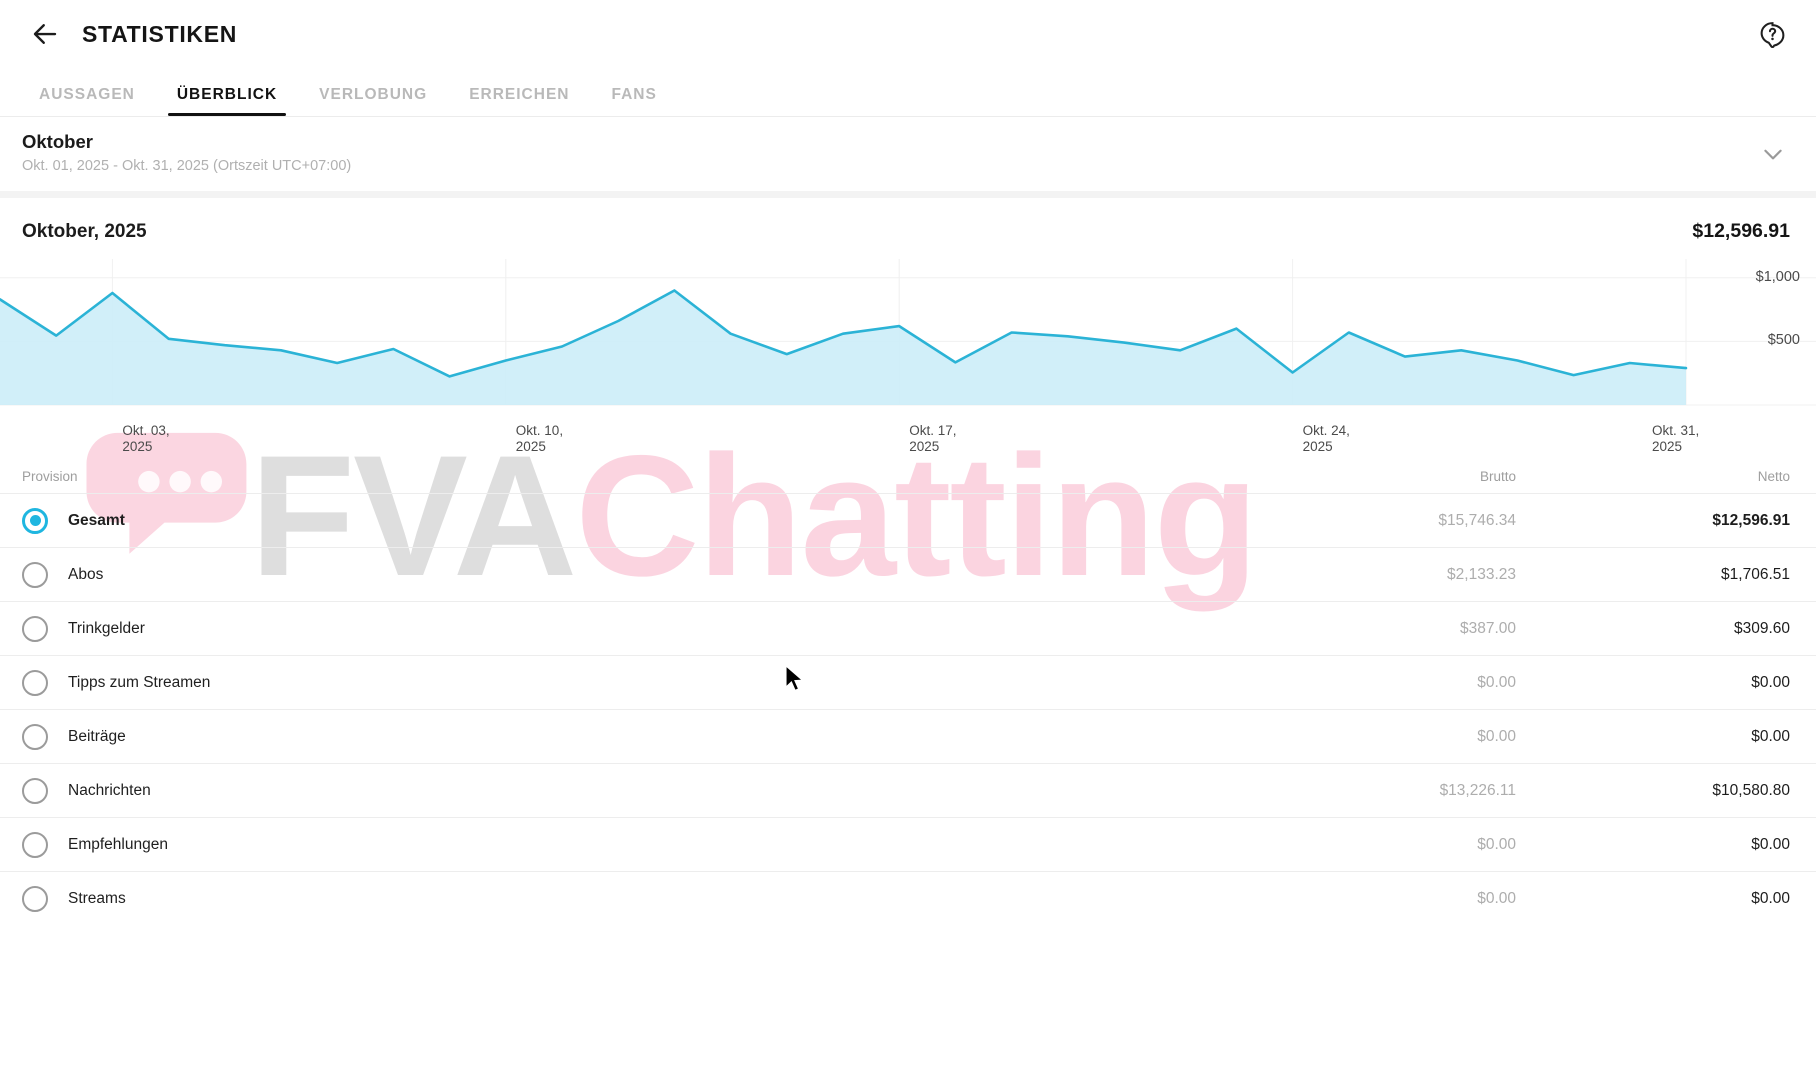 The image size is (1816, 1080). I want to click on chart-x-tick-4: Okt. 31, 2025, so click(1676, 438).